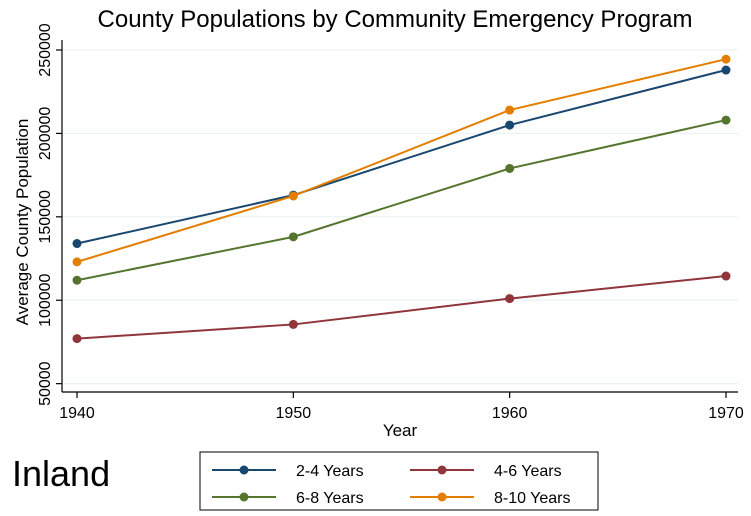  I want to click on legend-box, so click(399, 481).